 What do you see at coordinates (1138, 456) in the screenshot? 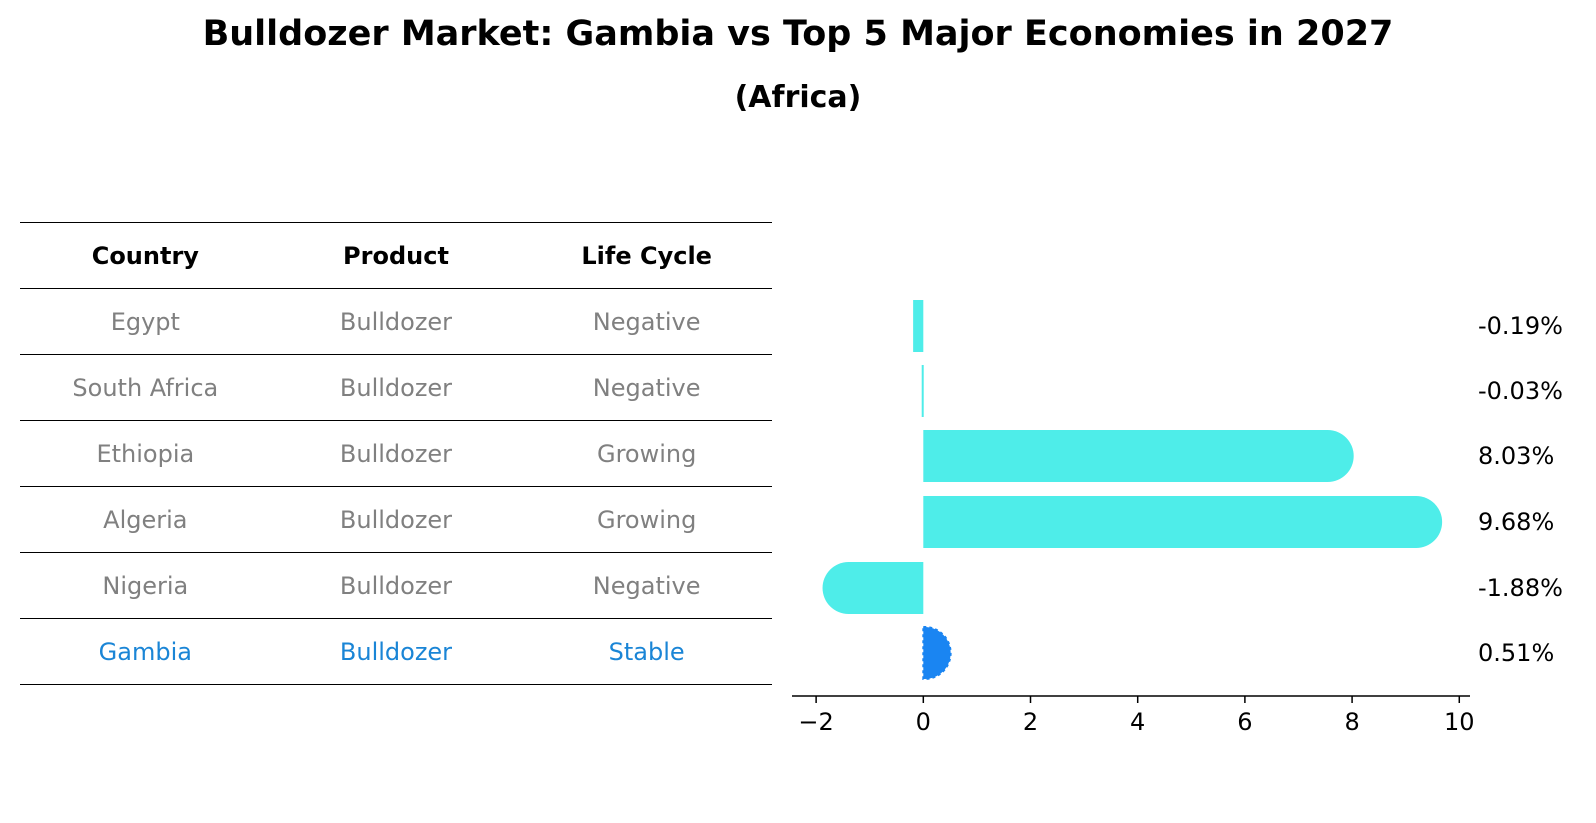
I see `bar-ethiopia` at bounding box center [1138, 456].